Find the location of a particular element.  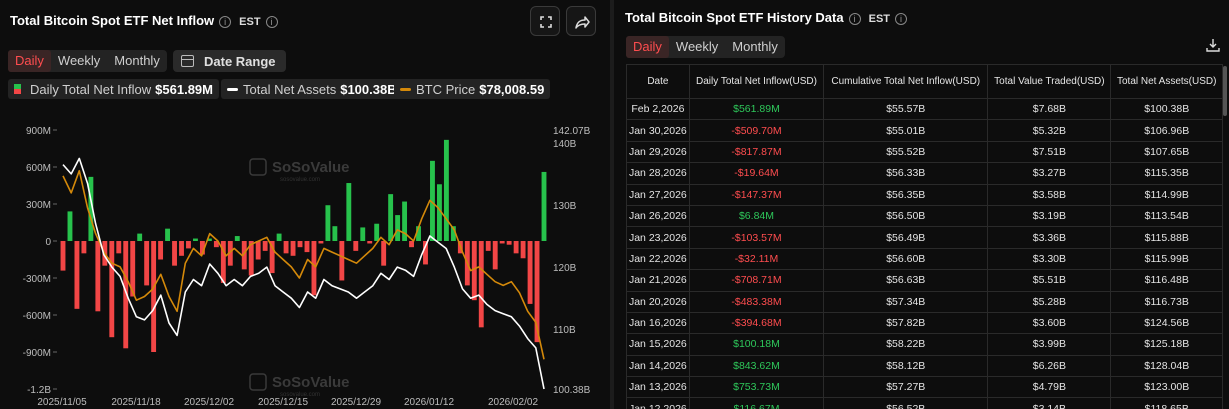

legend-inflow: Daily Total Net Inflow $561.89M is located at coordinates (113, 89).